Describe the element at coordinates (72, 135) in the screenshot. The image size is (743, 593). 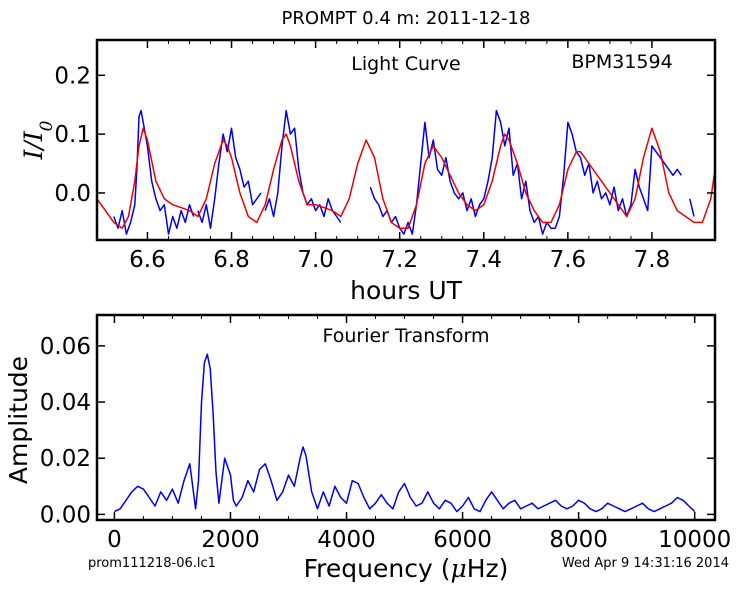
I see `light-curve-ytick-label: 0.1` at that location.